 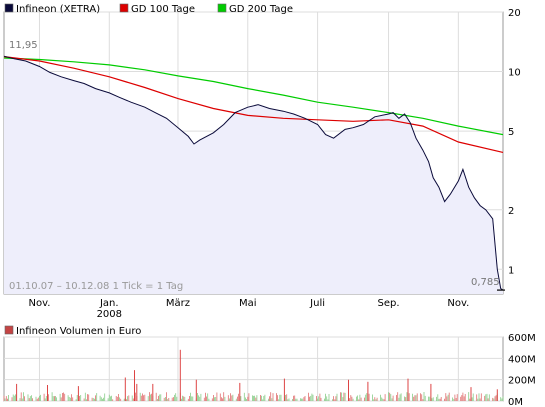 What do you see at coordinates (261, 9) in the screenshot?
I see `legend-label-gd200: GD 200 Tage` at bounding box center [261, 9].